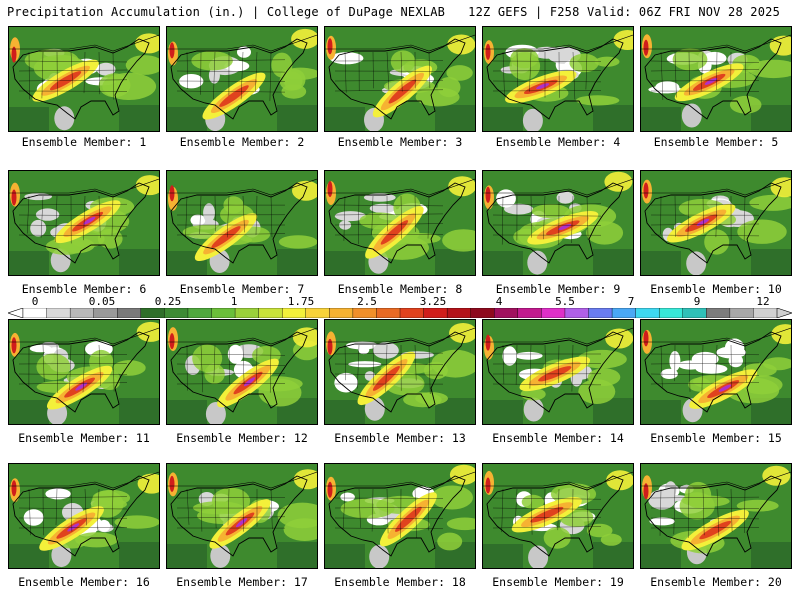  I want to click on colorbar-tick-label: 1.75, so click(301, 301).